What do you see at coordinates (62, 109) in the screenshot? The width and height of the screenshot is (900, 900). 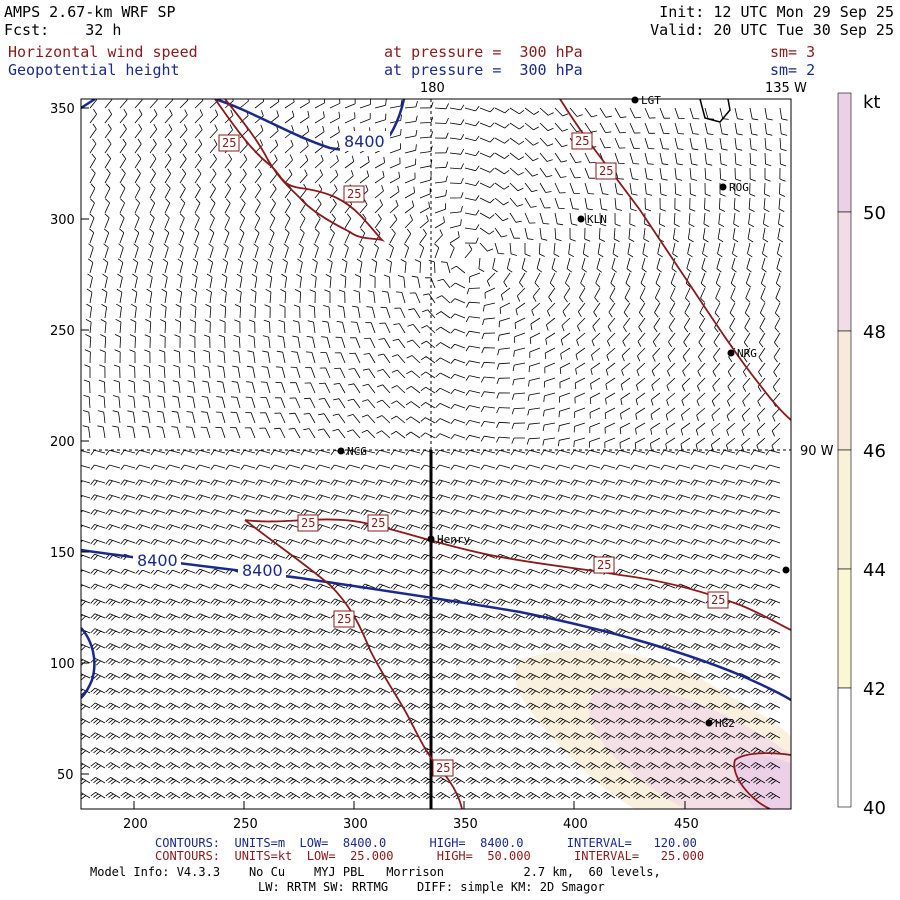 I see `y-tick-label: 350` at bounding box center [62, 109].